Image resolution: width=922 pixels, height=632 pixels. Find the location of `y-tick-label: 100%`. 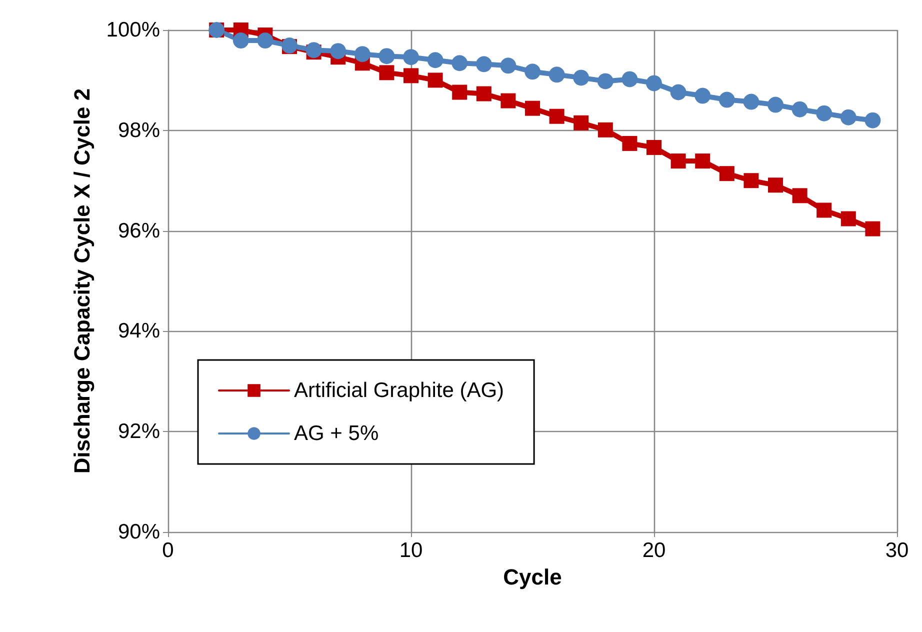

y-tick-label: 100% is located at coordinates (133, 30).